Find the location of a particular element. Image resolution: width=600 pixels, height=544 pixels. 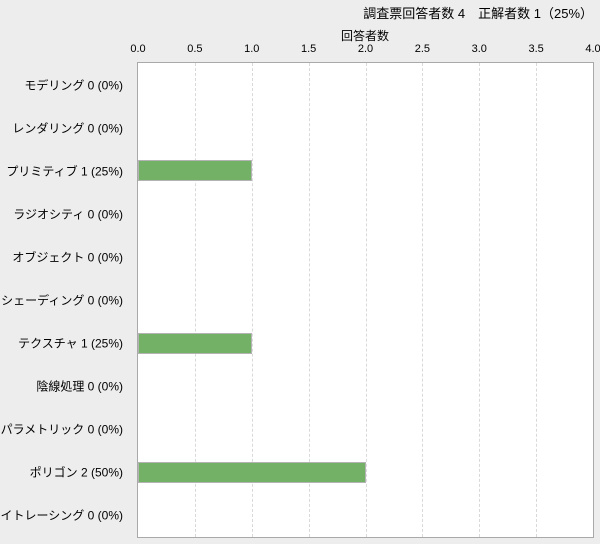

x-axis-title: 回答者数 is located at coordinates (364, 36).